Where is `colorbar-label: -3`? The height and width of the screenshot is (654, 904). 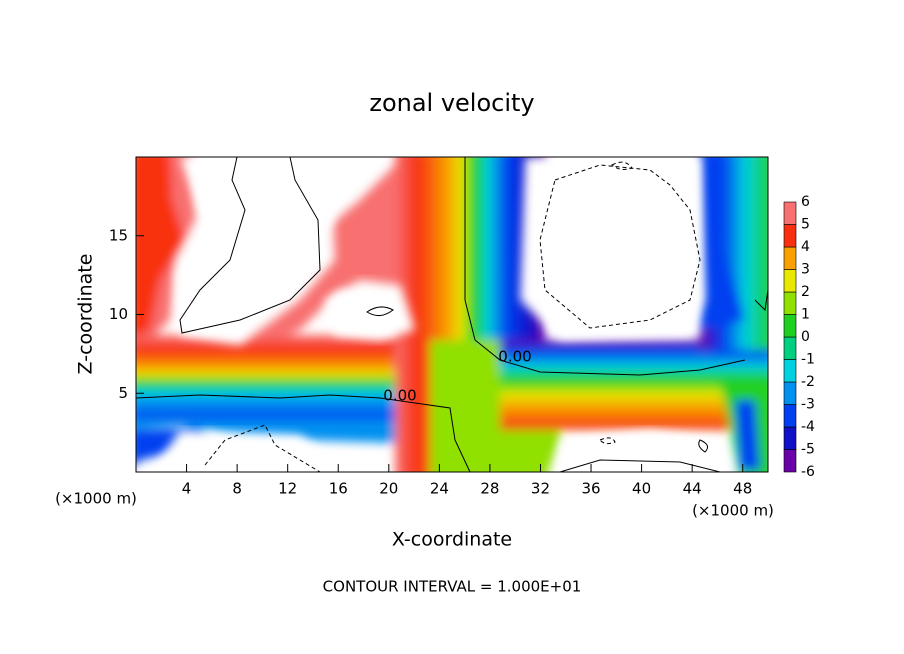 colorbar-label: -3 is located at coordinates (808, 405).